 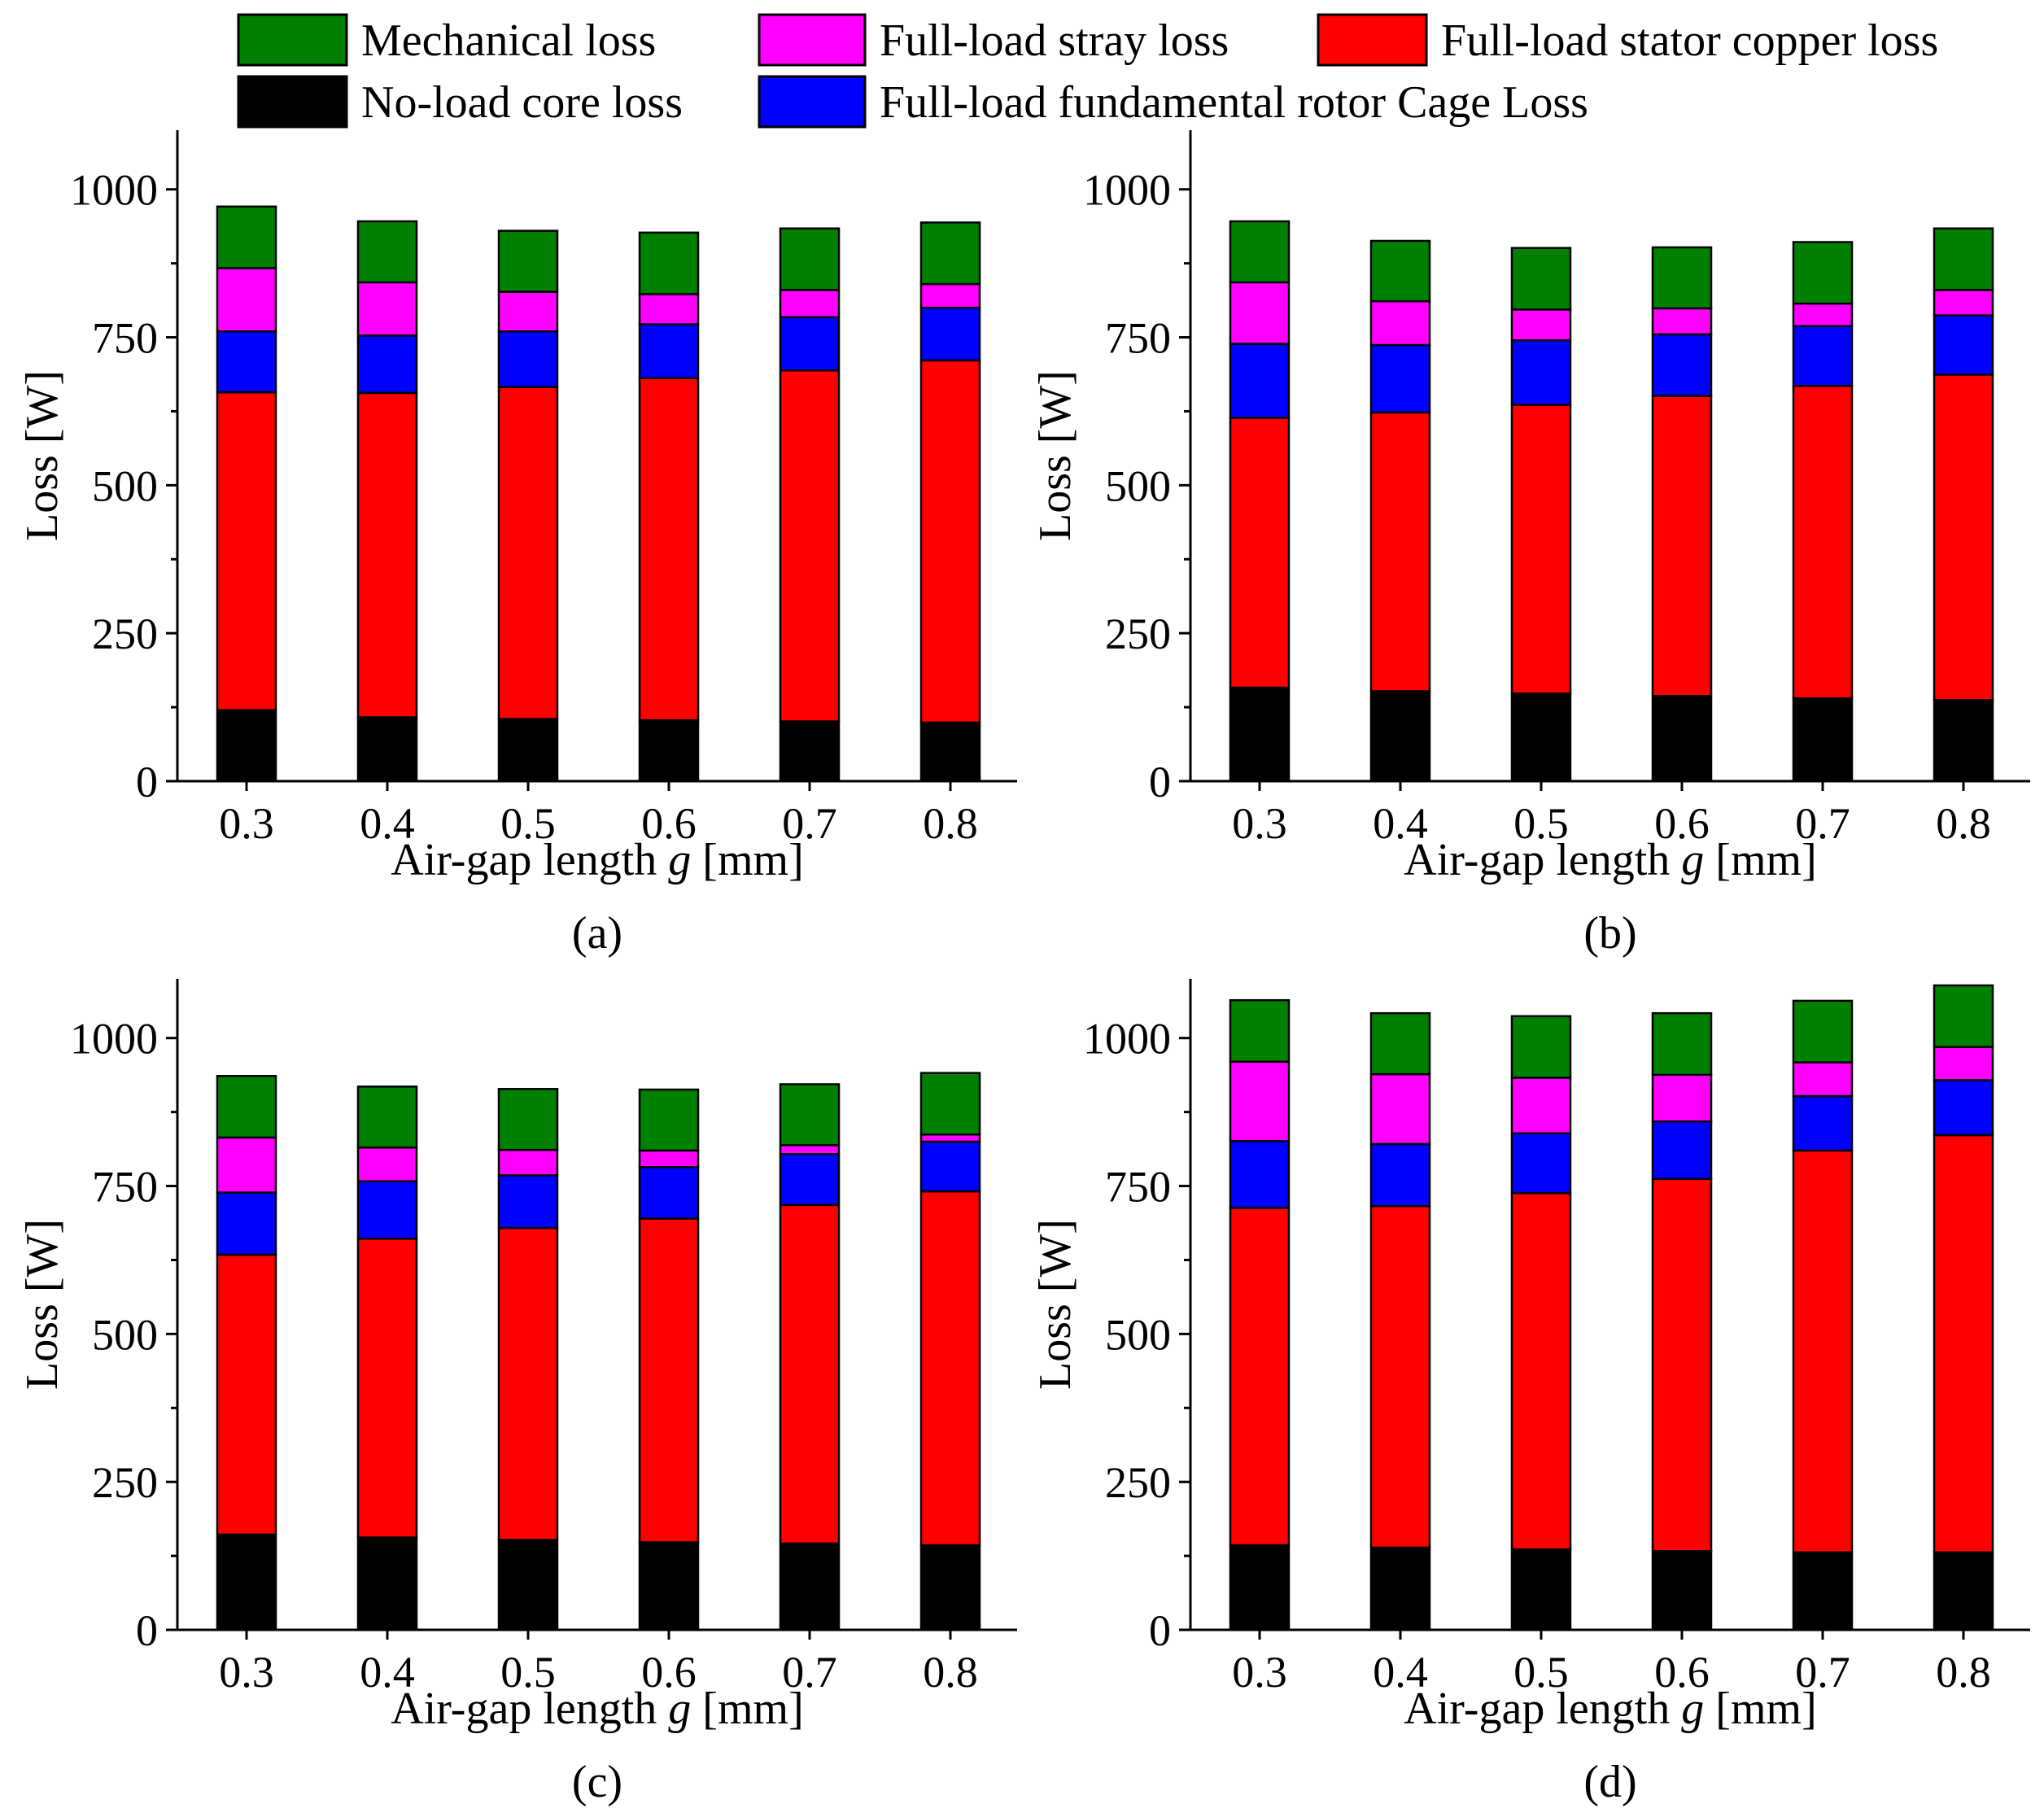 What do you see at coordinates (669, 751) in the screenshot?
I see `bar-segment-core-0.6` at bounding box center [669, 751].